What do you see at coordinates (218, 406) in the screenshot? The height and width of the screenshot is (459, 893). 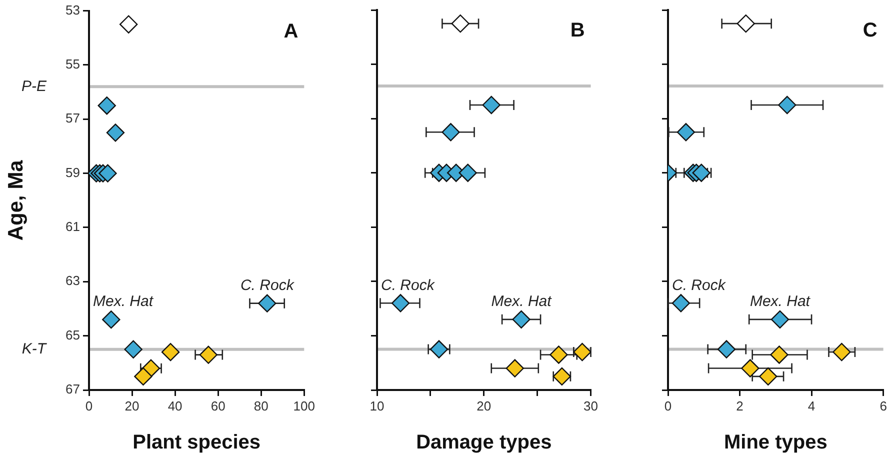 I see `x-tick-label: 60` at bounding box center [218, 406].